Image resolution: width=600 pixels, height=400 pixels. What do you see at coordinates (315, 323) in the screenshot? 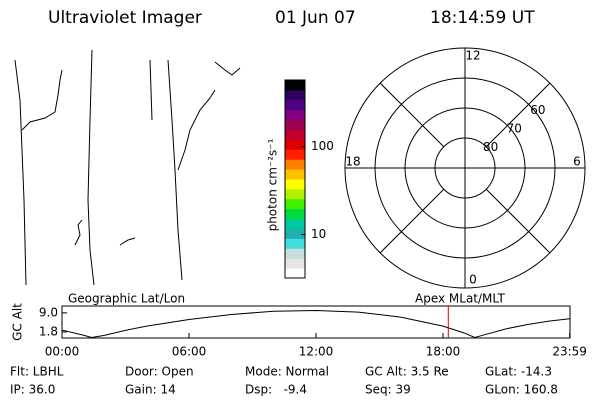
I see `altitude-line` at bounding box center [315, 323].